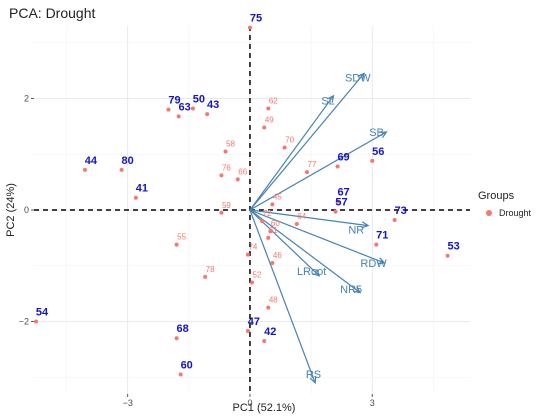 The image size is (550, 419). Describe the element at coordinates (343, 158) in the screenshot. I see `point-label-69: 69` at that location.